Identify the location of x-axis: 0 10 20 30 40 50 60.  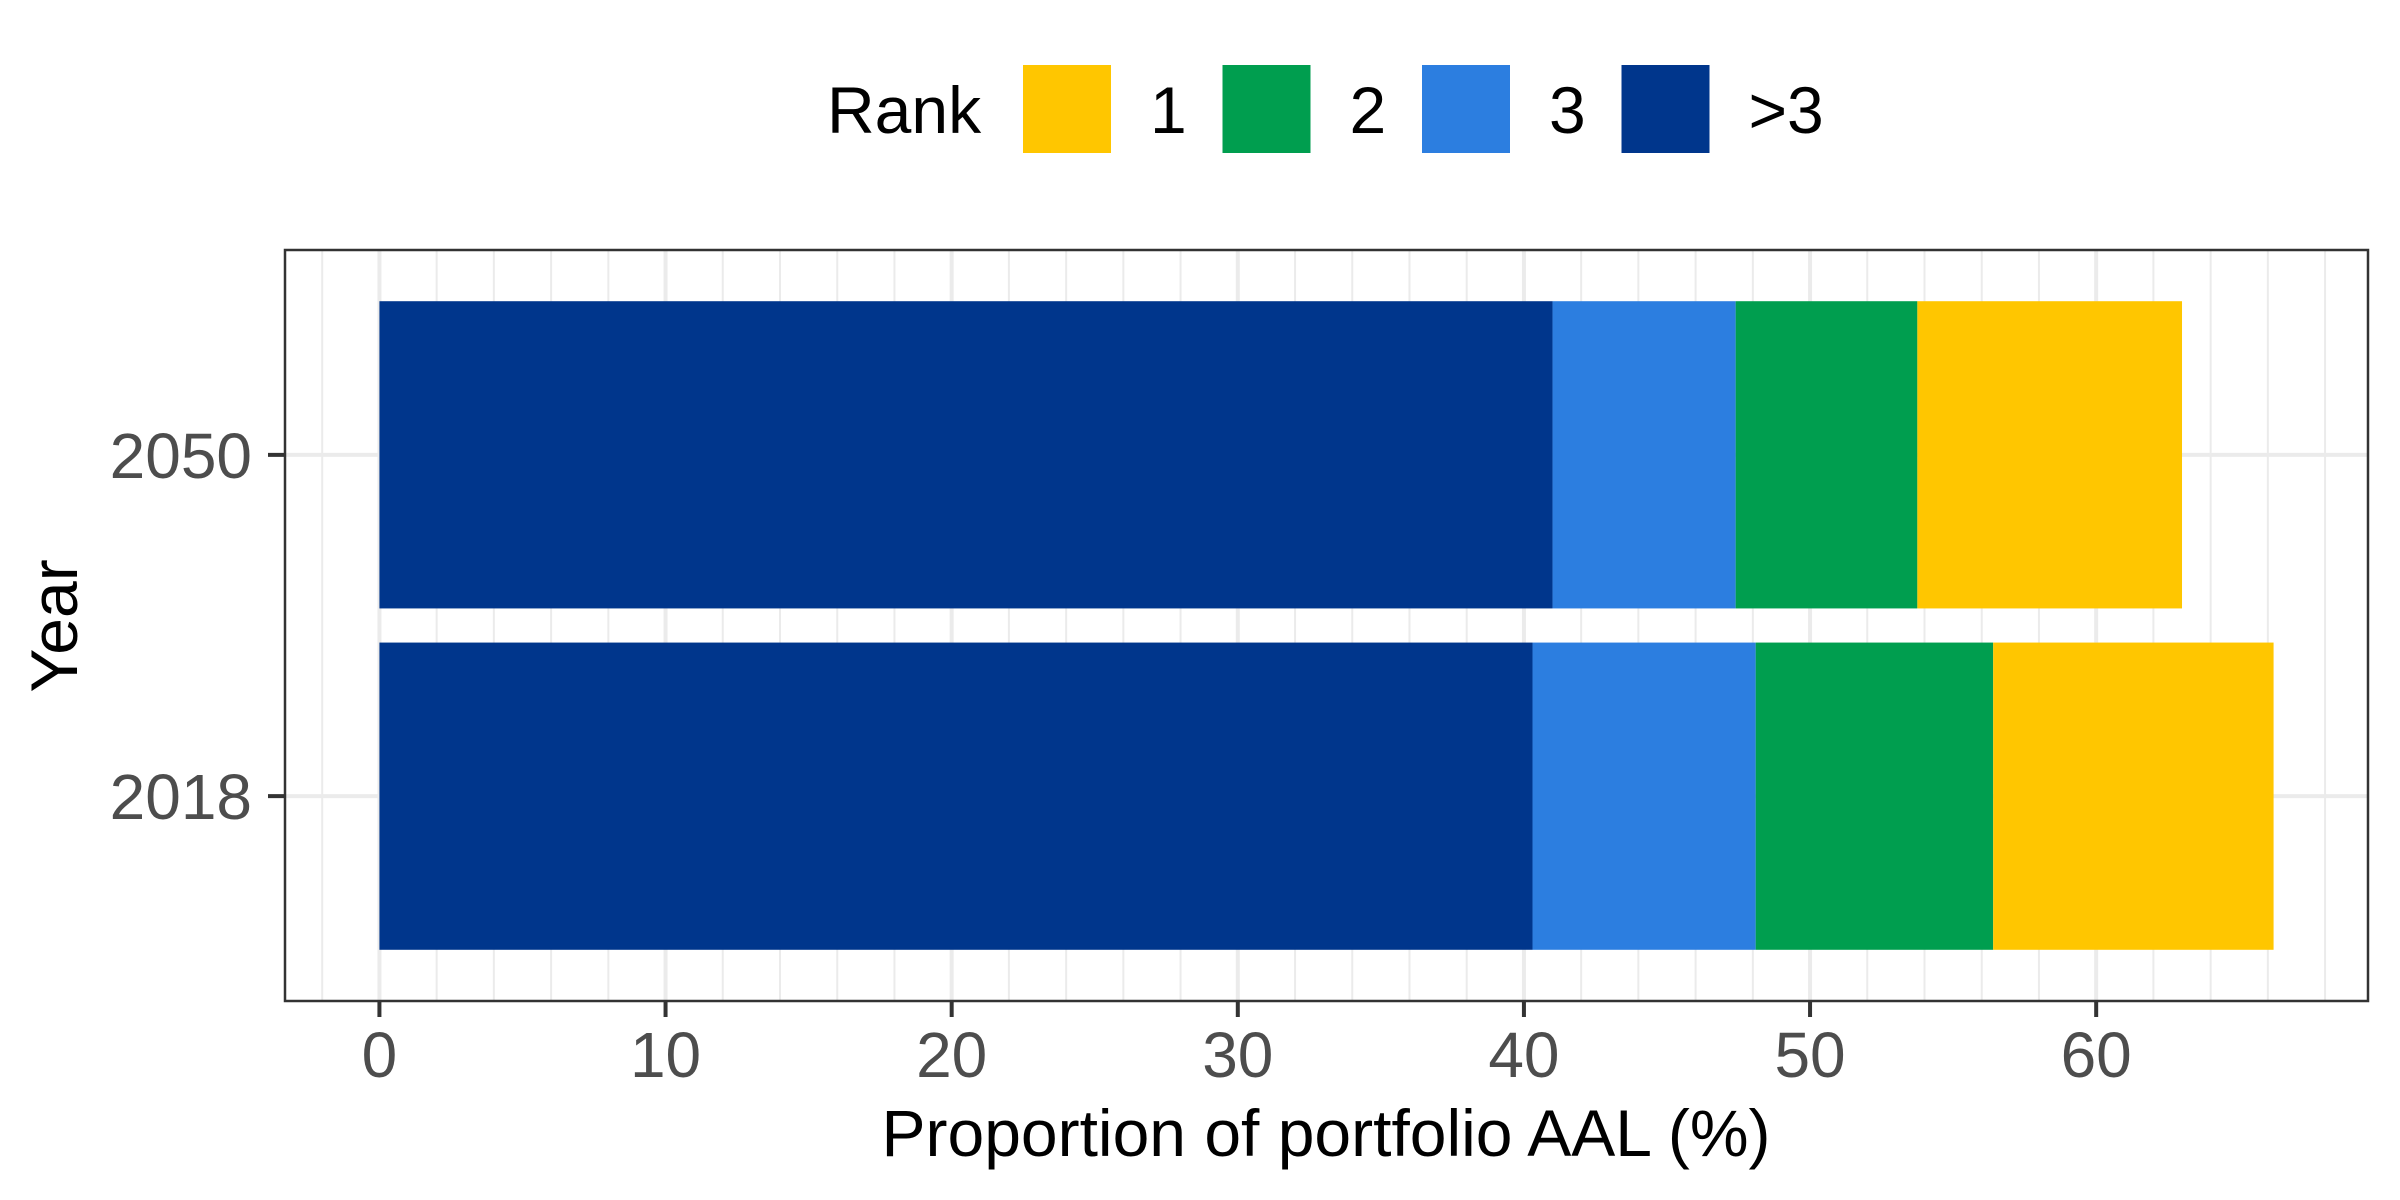
(1247, 1046).